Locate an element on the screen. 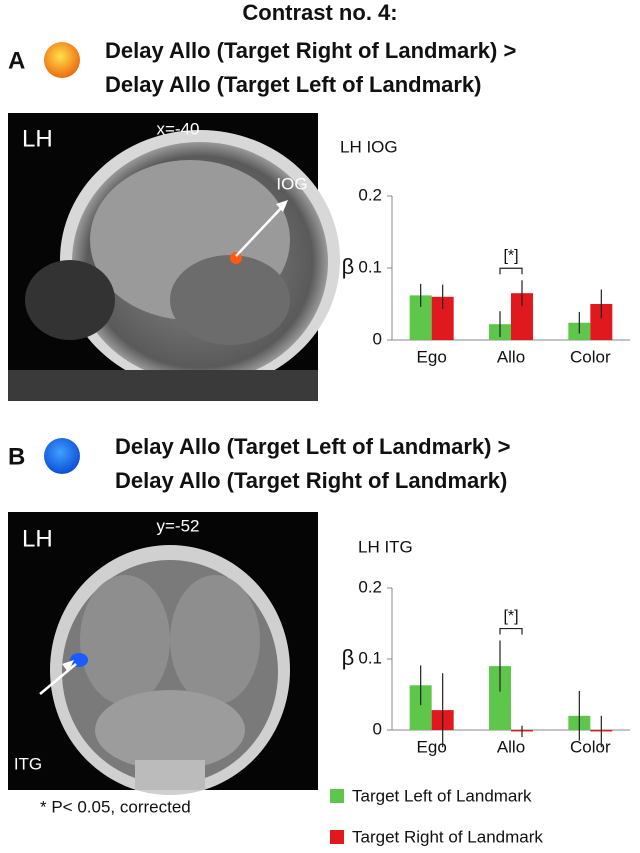 The width and height of the screenshot is (640, 853). region-label: IOG is located at coordinates (291, 183).